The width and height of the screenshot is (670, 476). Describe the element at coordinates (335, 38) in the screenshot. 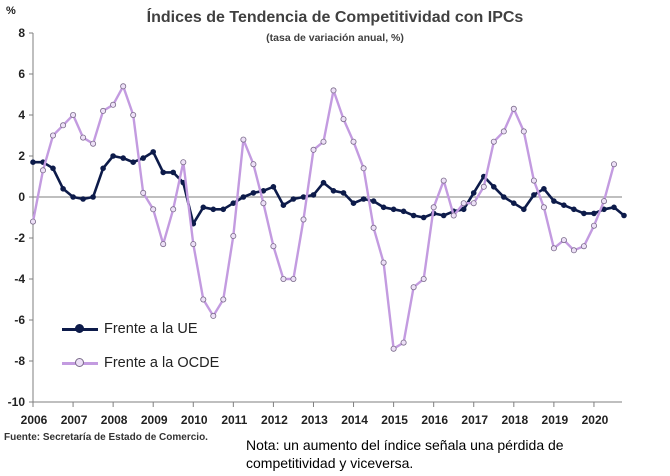

I see `chart-subtitle: (tasa de variación anual, %)` at that location.